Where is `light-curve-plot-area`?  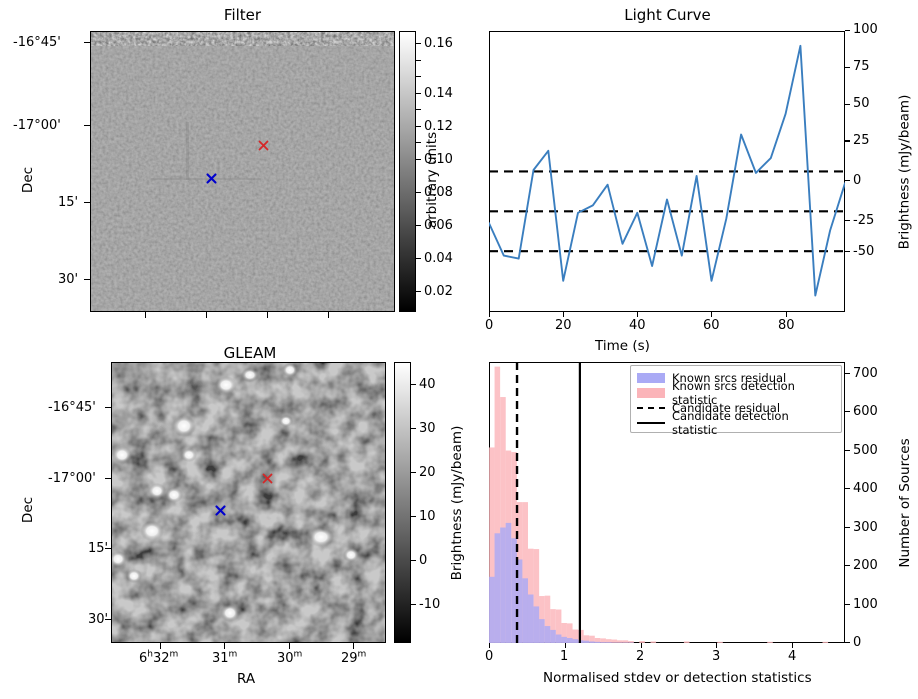 light-curve-plot-area is located at coordinates (667, 170).